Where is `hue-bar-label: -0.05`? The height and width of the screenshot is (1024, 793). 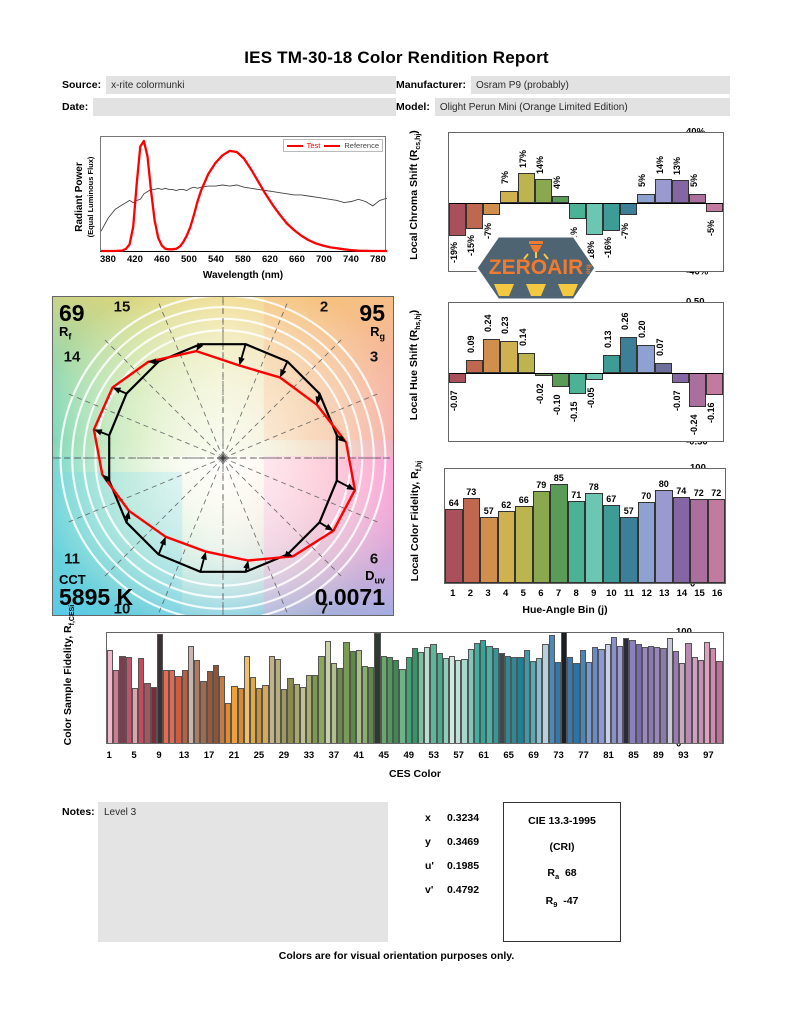
hue-bar-label: -0.05 is located at coordinates (591, 398).